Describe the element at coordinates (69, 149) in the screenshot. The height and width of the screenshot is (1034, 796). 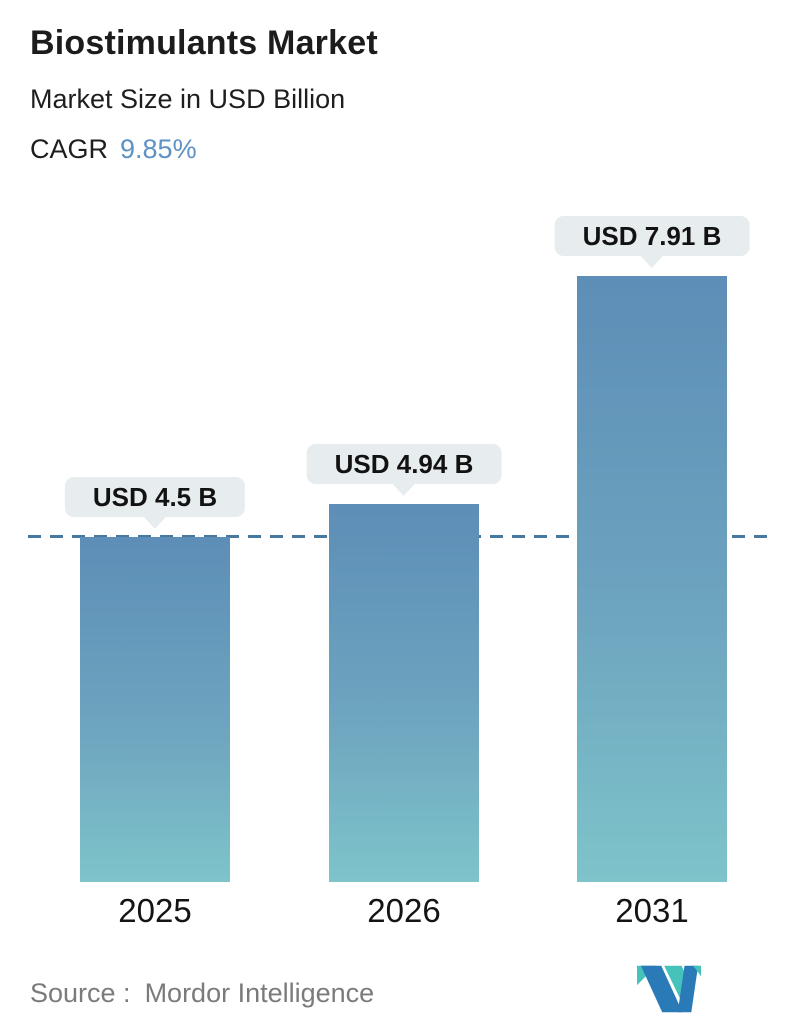
I see `cagr-label: CAGR` at that location.